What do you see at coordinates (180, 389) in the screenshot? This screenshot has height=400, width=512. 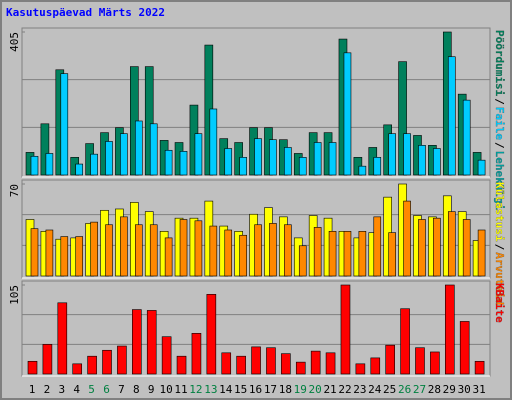 I see `x-tick-label: 11` at bounding box center [180, 389].